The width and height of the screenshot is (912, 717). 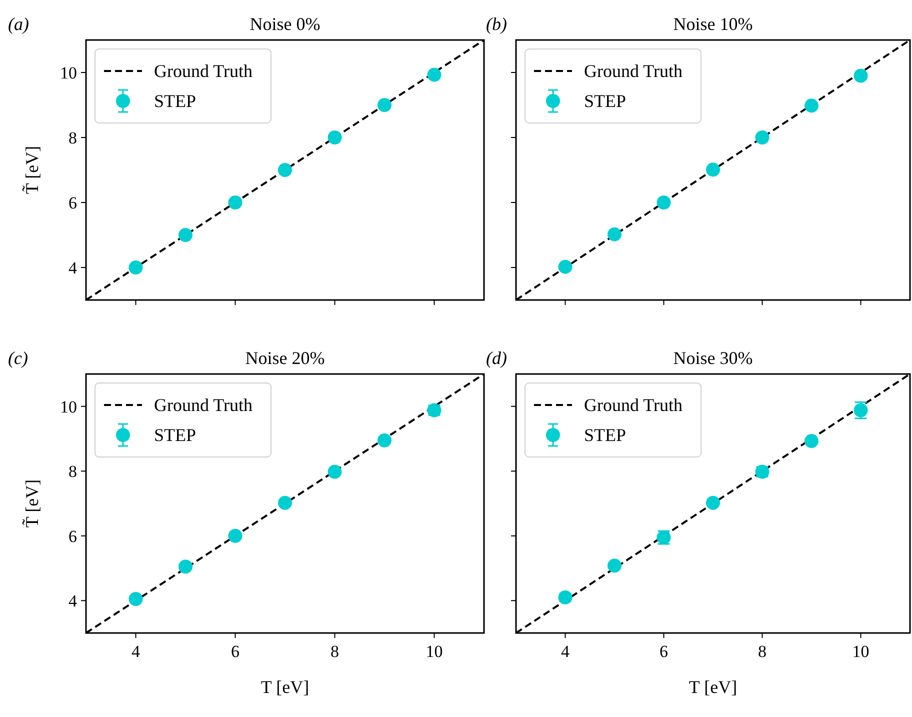 What do you see at coordinates (496, 358) in the screenshot?
I see `text: (d)` at bounding box center [496, 358].